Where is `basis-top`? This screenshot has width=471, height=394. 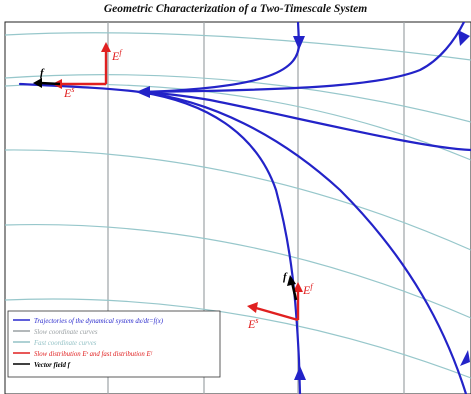
basis-top is located at coordinates (81, 65).